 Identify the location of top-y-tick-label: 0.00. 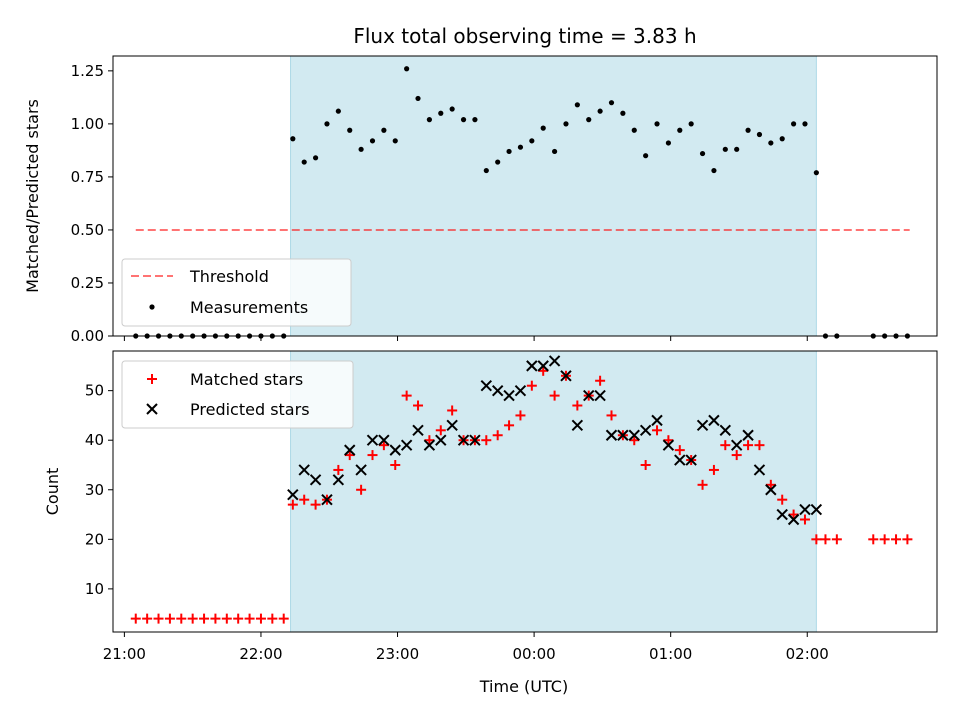
(87, 336).